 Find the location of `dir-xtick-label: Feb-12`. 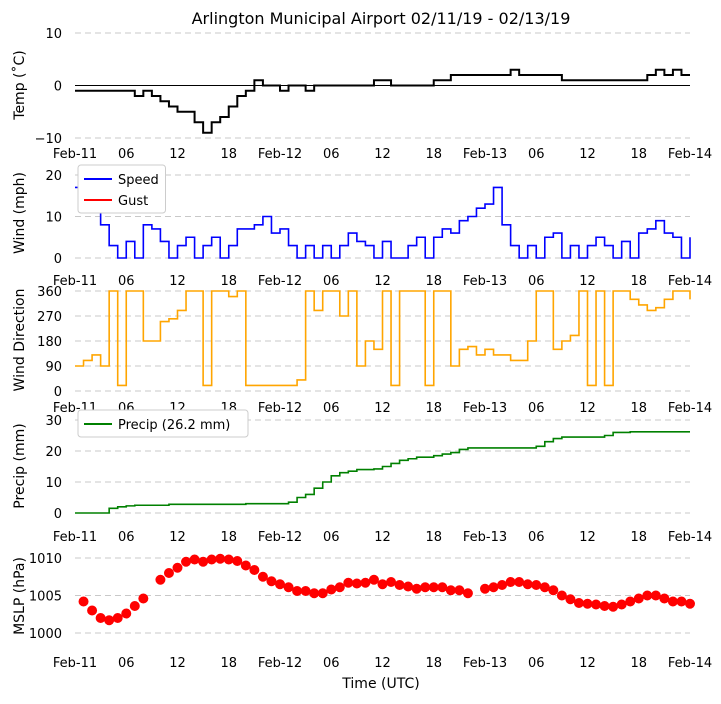

dir-xtick-label: Feb-12 is located at coordinates (280, 408).